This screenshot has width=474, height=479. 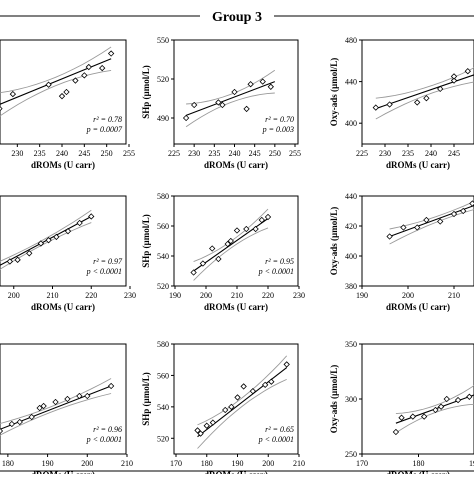 What do you see at coordinates (351, 82) in the screenshot?
I see `y-tick-label: 440` at bounding box center [351, 82].